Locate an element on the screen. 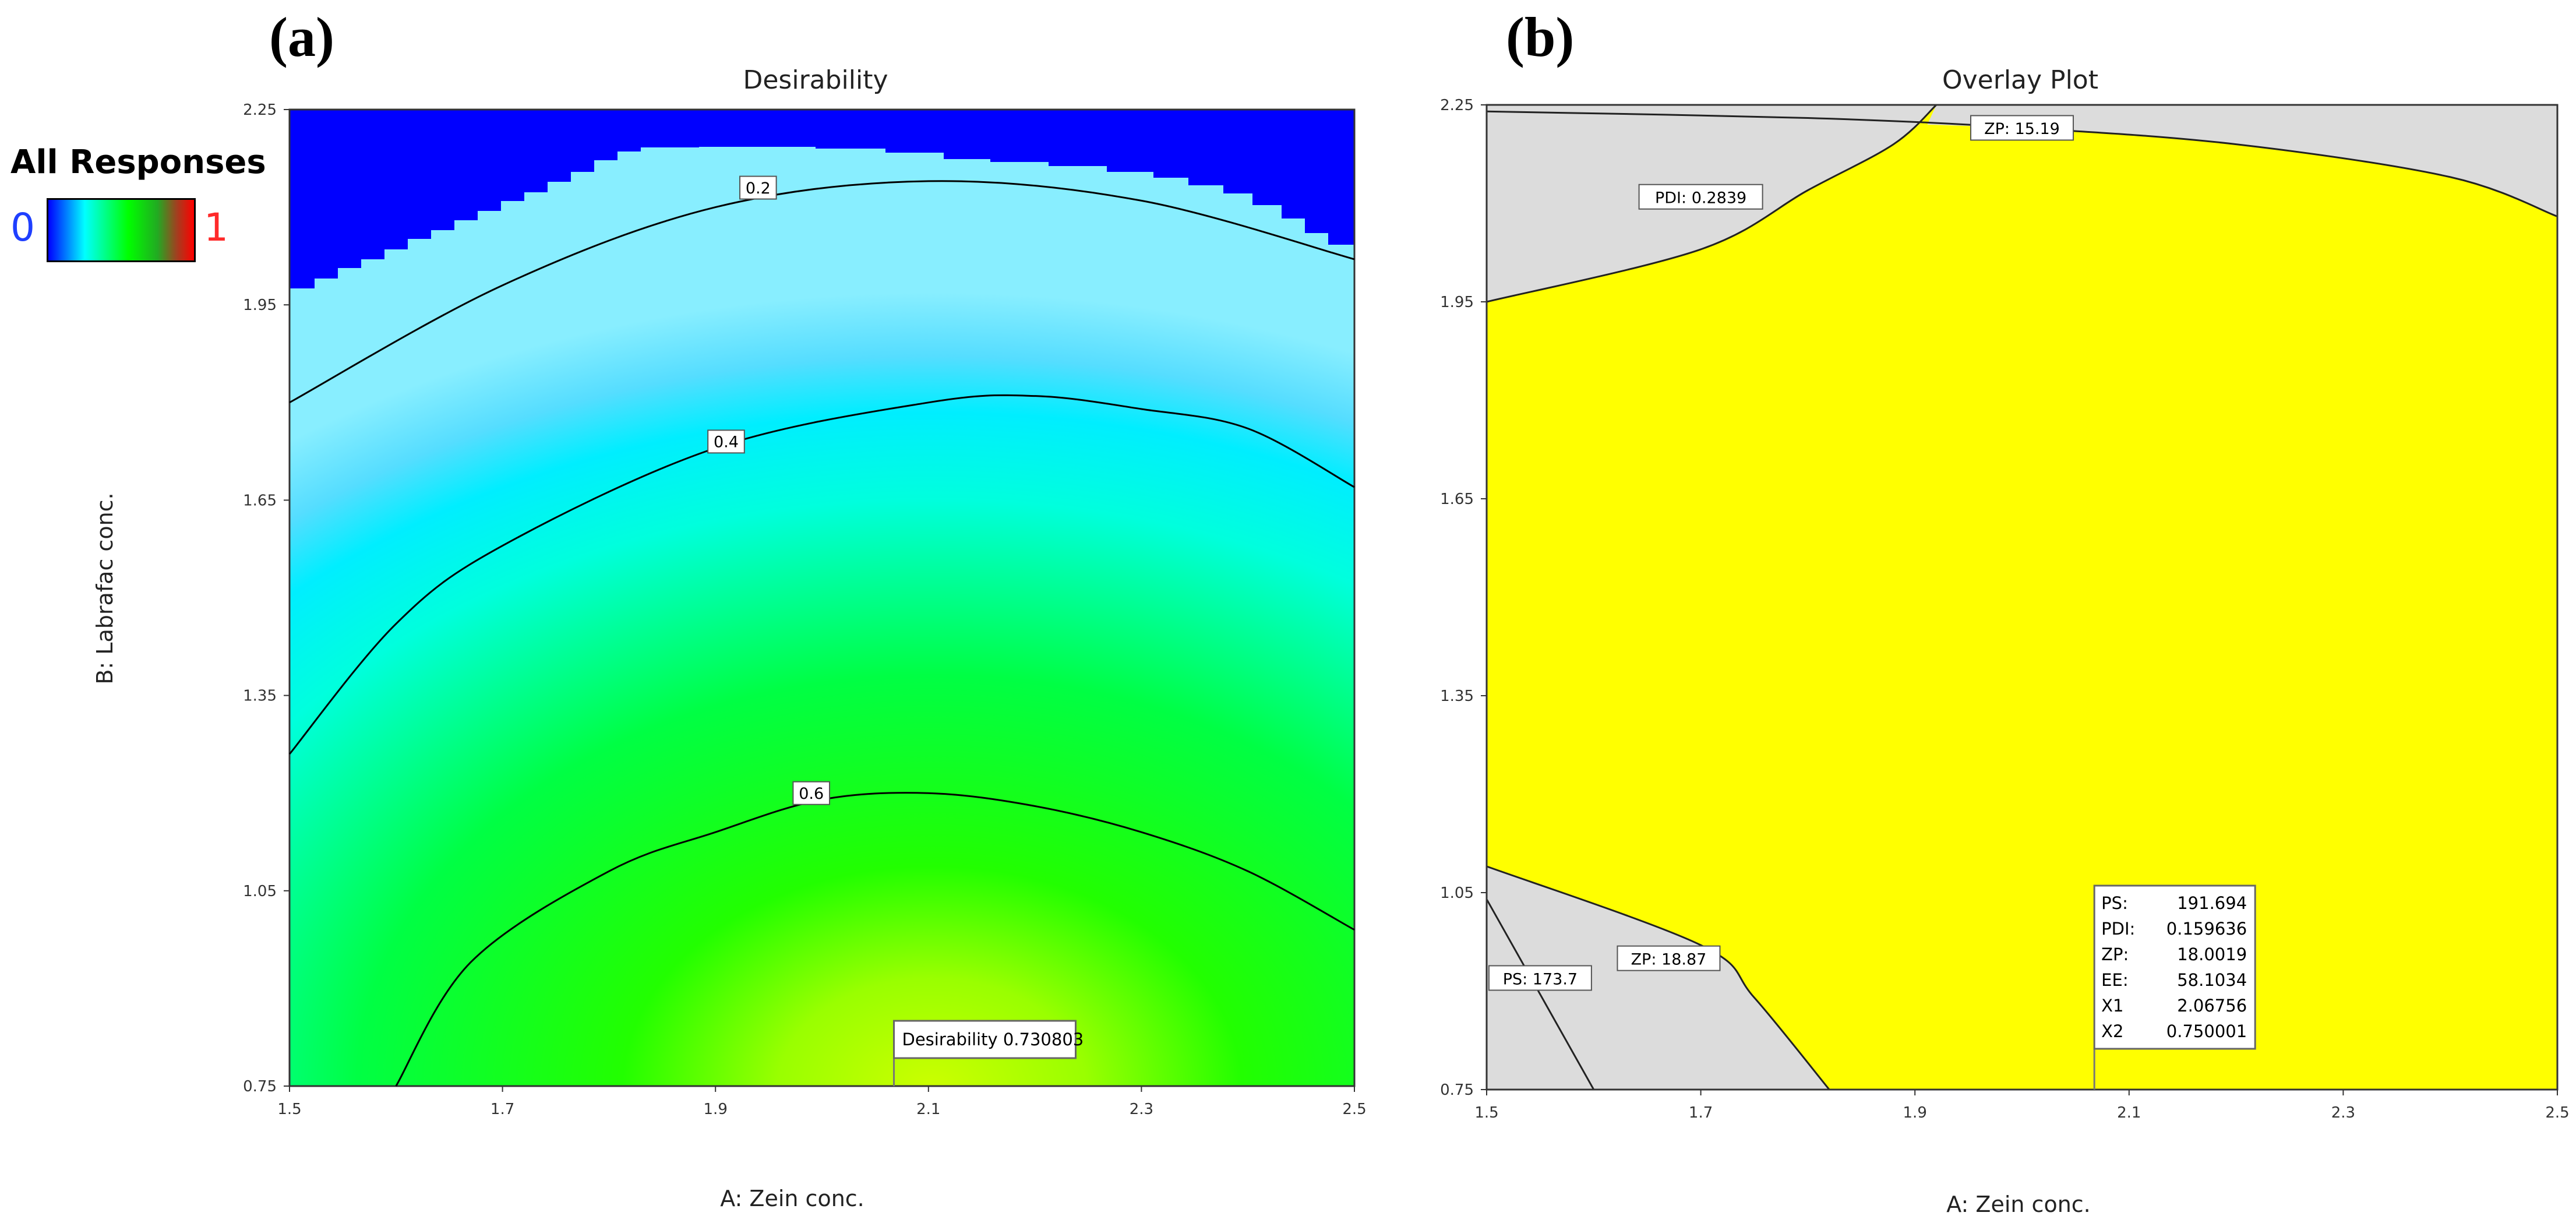  legend-title: All Responses is located at coordinates (138, 162).